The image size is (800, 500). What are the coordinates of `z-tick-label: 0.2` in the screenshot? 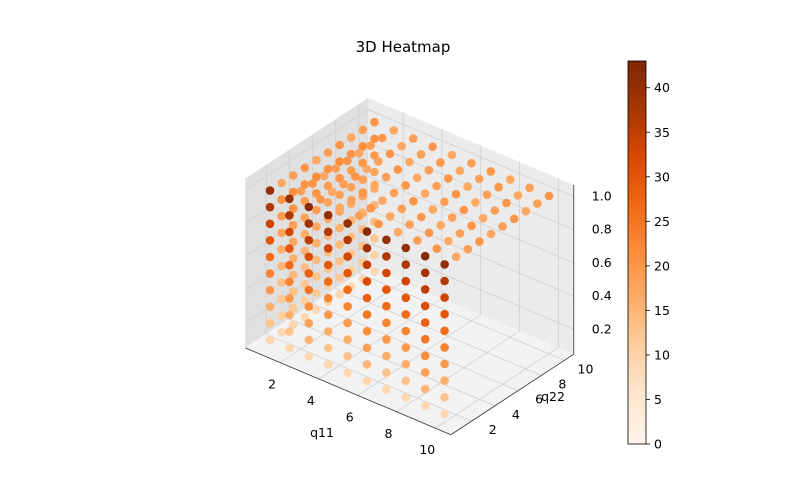 It's located at (602, 328).